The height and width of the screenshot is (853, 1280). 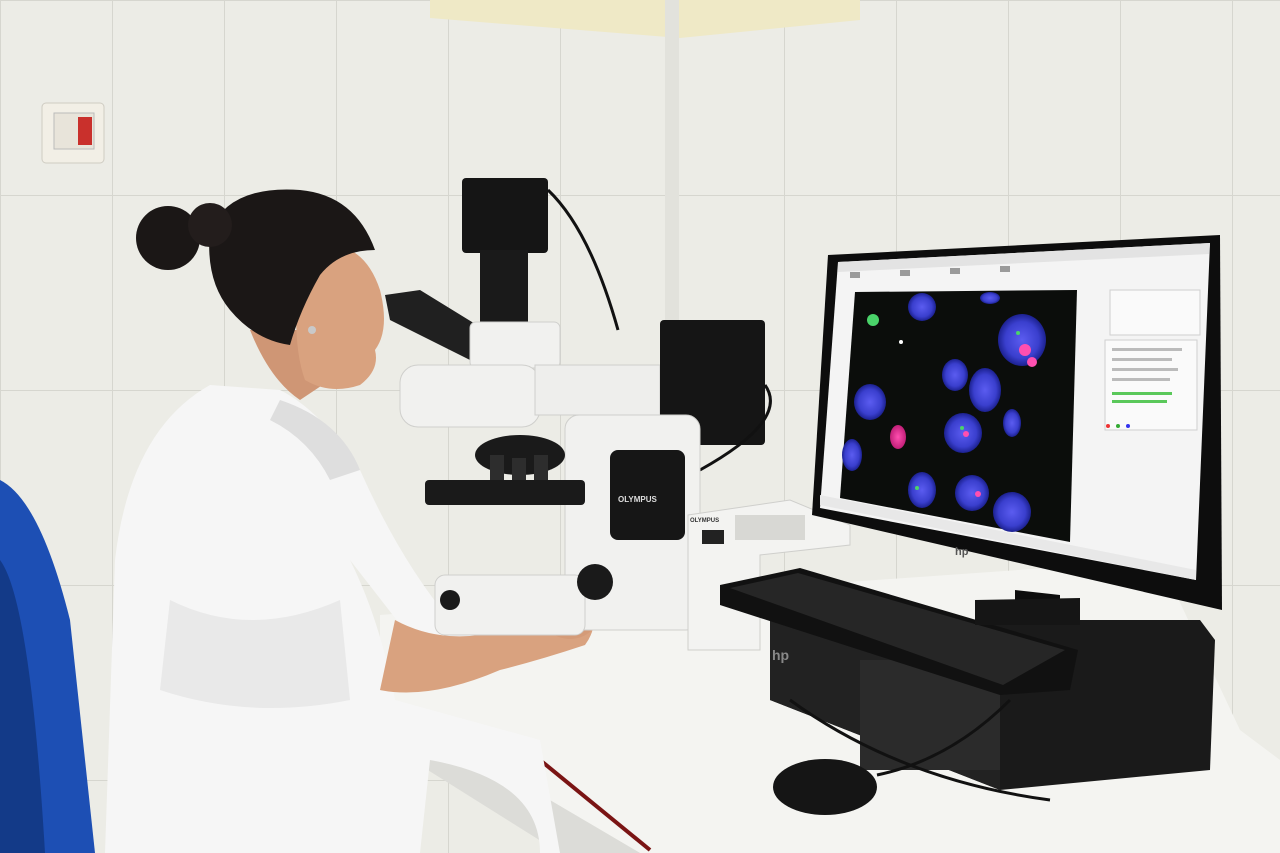 What do you see at coordinates (645, 19) in the screenshot?
I see `ceiling-strip` at bounding box center [645, 19].